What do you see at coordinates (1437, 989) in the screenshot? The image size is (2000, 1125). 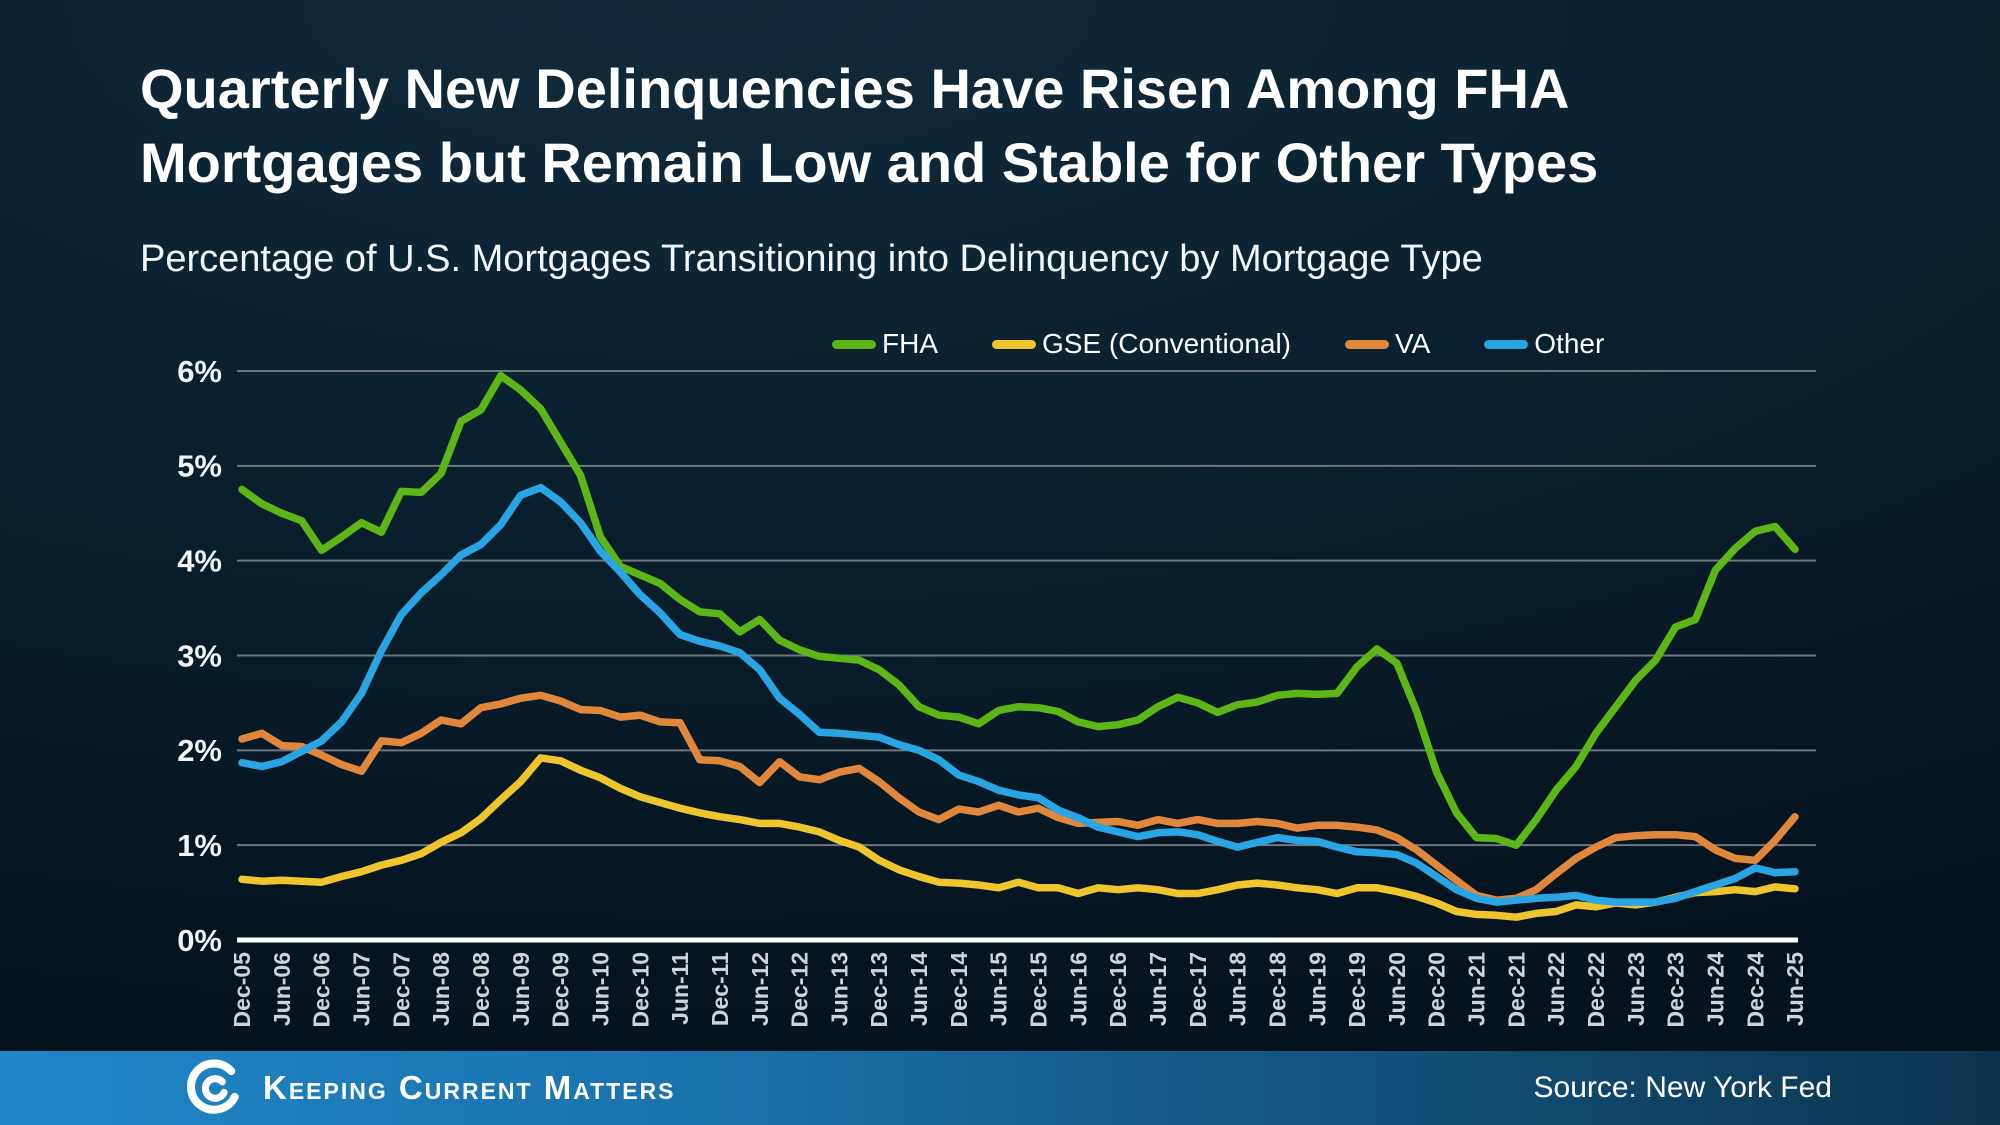 I see `x-axis-label: Dec-20` at bounding box center [1437, 989].